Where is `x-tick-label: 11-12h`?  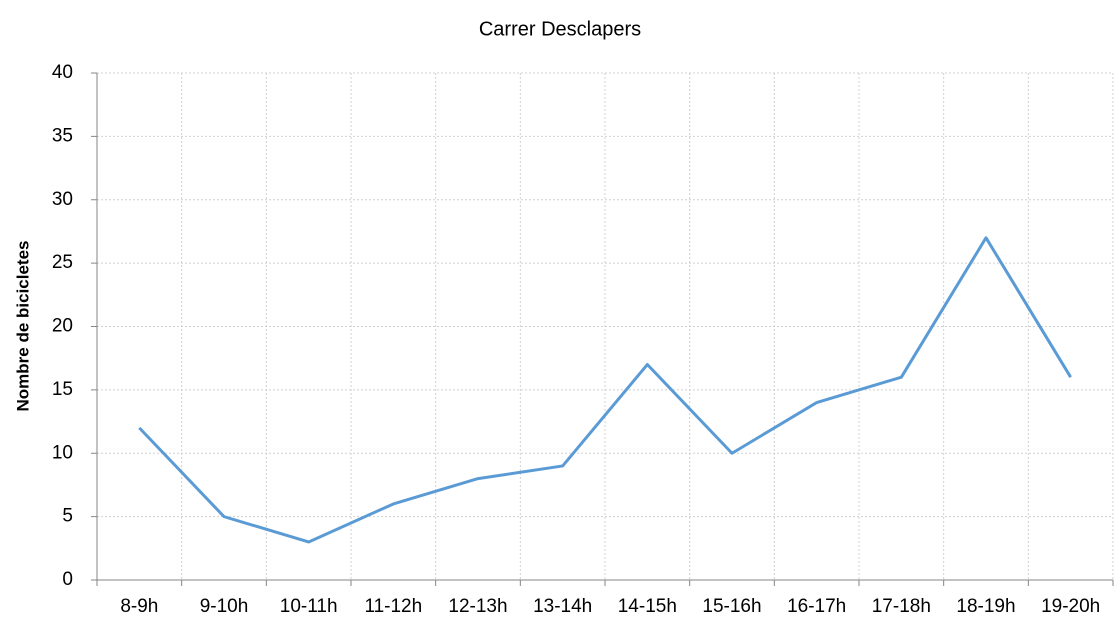
x-tick-label: 11-12h is located at coordinates (393, 606).